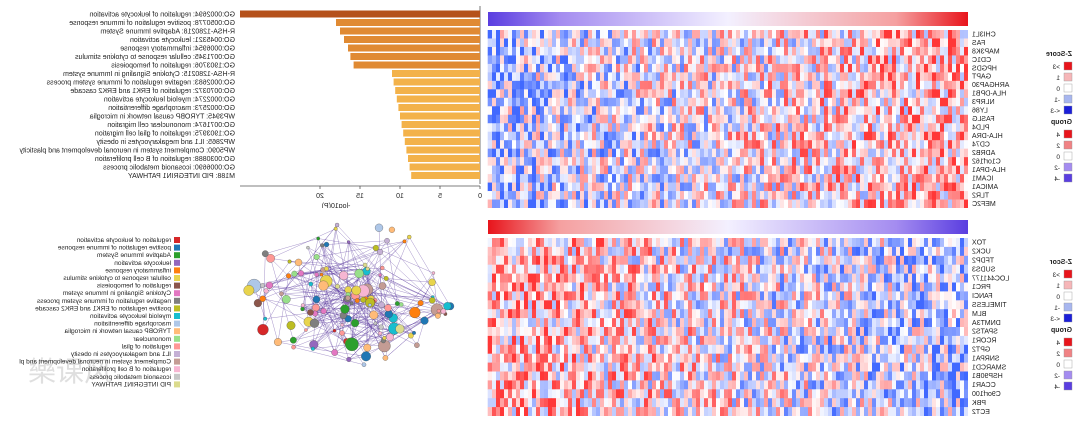 The image size is (1080, 421). Describe the element at coordinates (181, 176) in the screenshot. I see `bar-label-19: M188: PID INTEGRIN1 PATHWAY` at that location.